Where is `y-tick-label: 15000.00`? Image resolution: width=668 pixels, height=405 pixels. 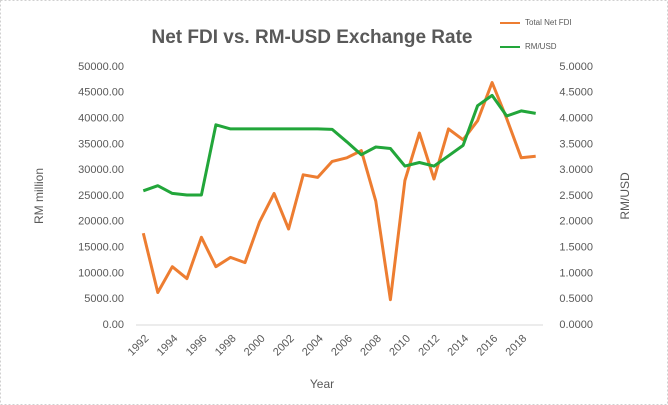
y-tick-label: 15000.00 is located at coordinates (101, 248).